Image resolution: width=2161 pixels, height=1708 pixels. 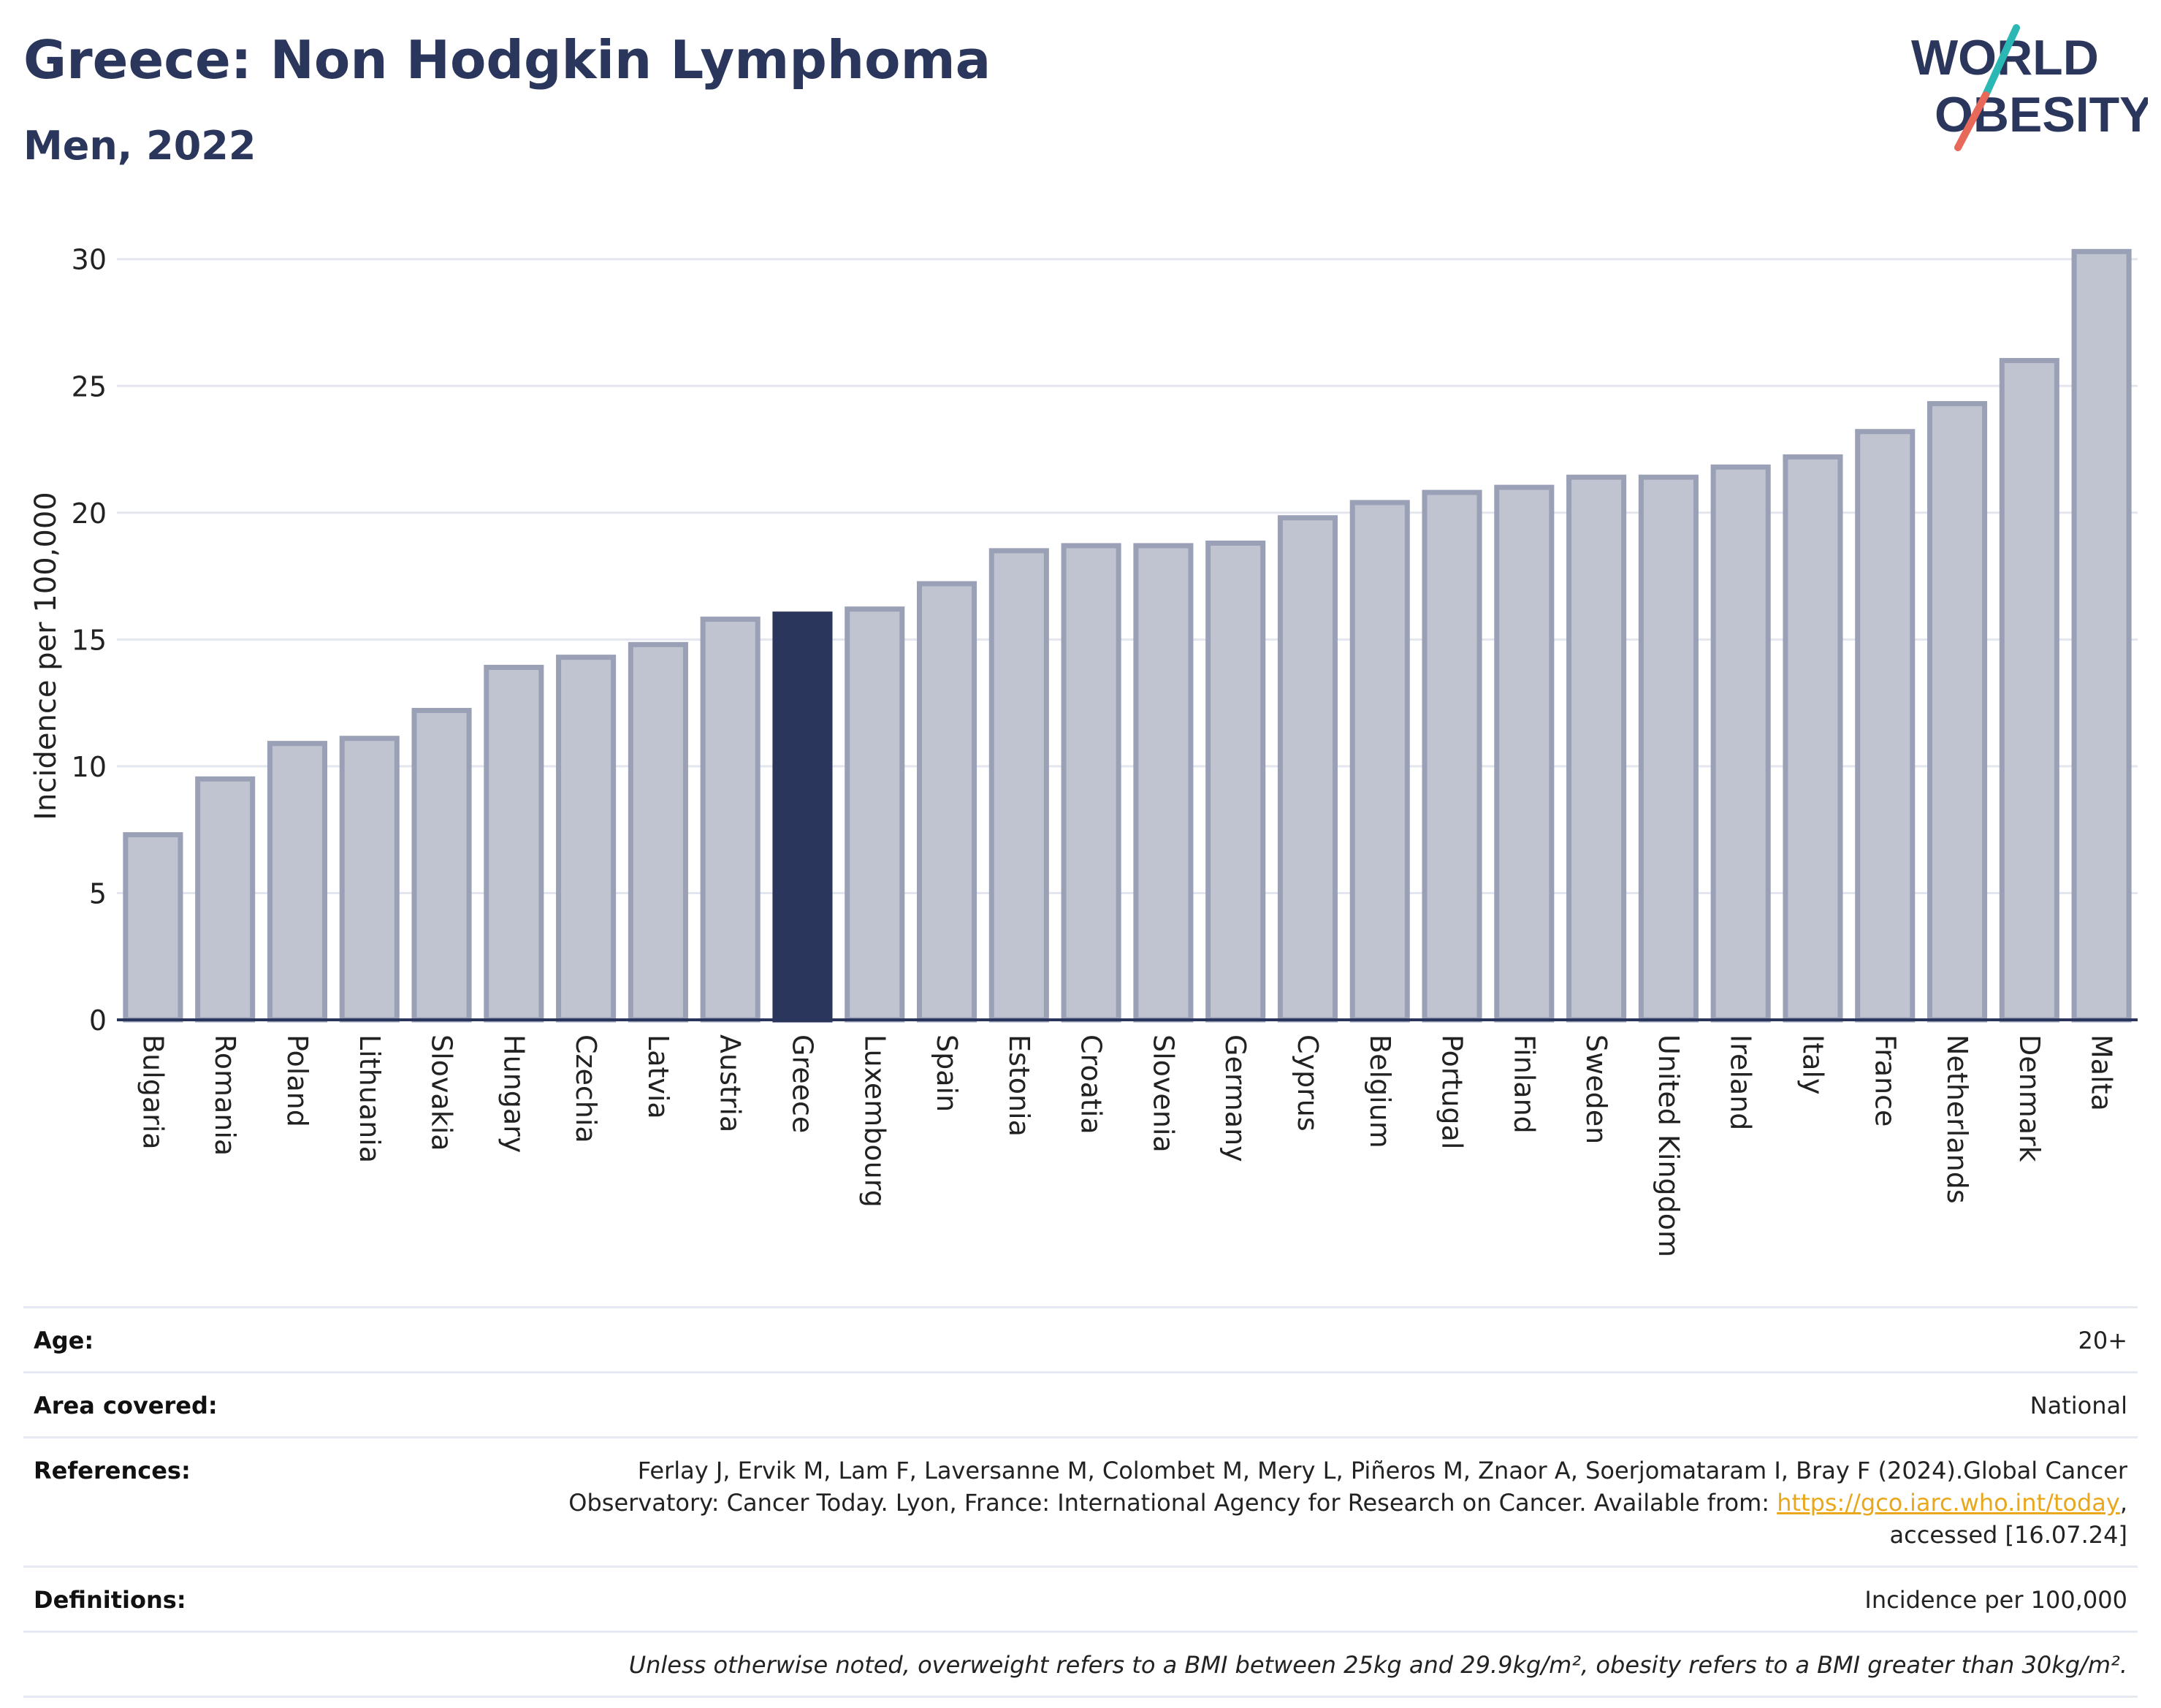 What do you see at coordinates (514, 1093) in the screenshot?
I see `x-tick-label: Hungary` at bounding box center [514, 1093].